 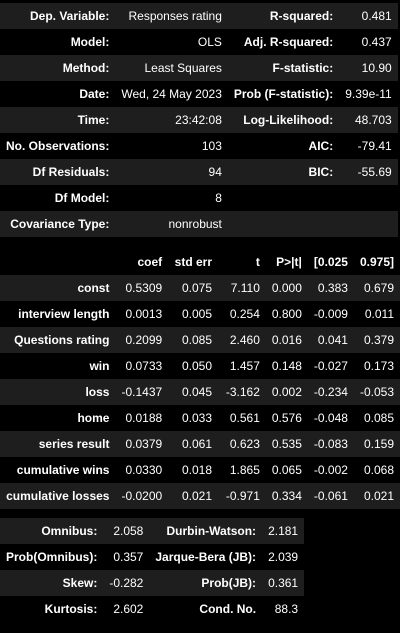 What do you see at coordinates (257, 262) in the screenshot?
I see `coef-column-header: t` at bounding box center [257, 262].